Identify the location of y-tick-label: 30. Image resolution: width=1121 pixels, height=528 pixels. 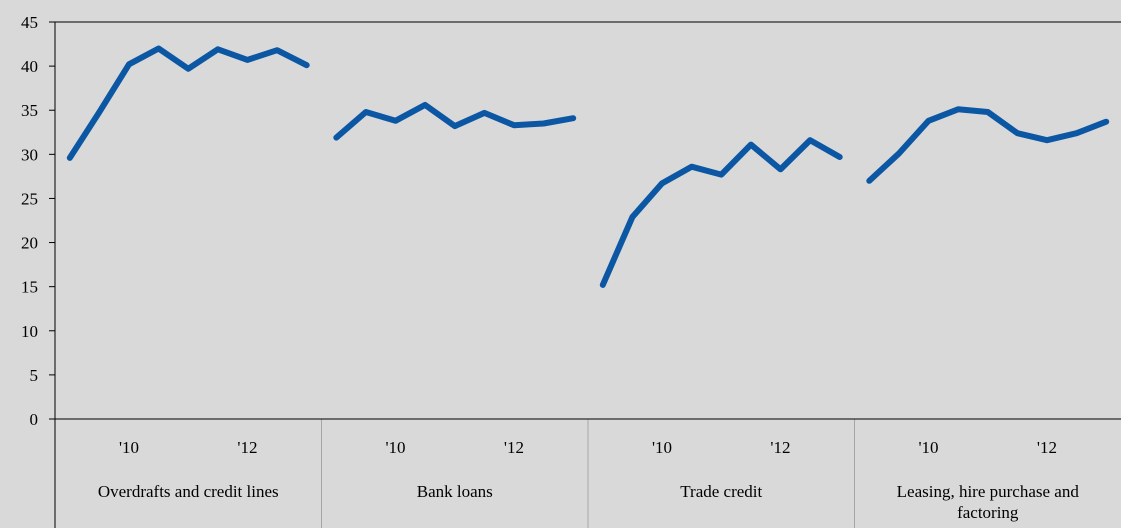
(29, 154).